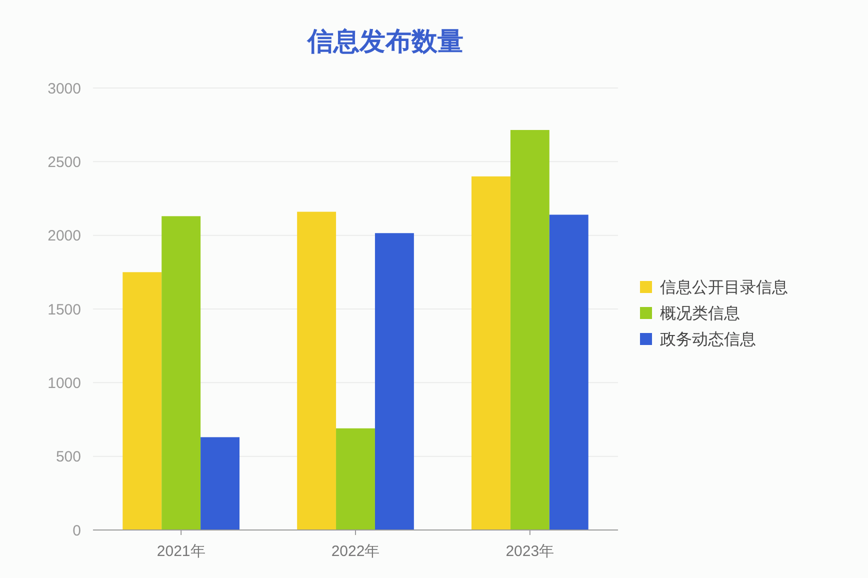 The image size is (868, 578). I want to click on x-tick-label: 2022年, so click(355, 551).